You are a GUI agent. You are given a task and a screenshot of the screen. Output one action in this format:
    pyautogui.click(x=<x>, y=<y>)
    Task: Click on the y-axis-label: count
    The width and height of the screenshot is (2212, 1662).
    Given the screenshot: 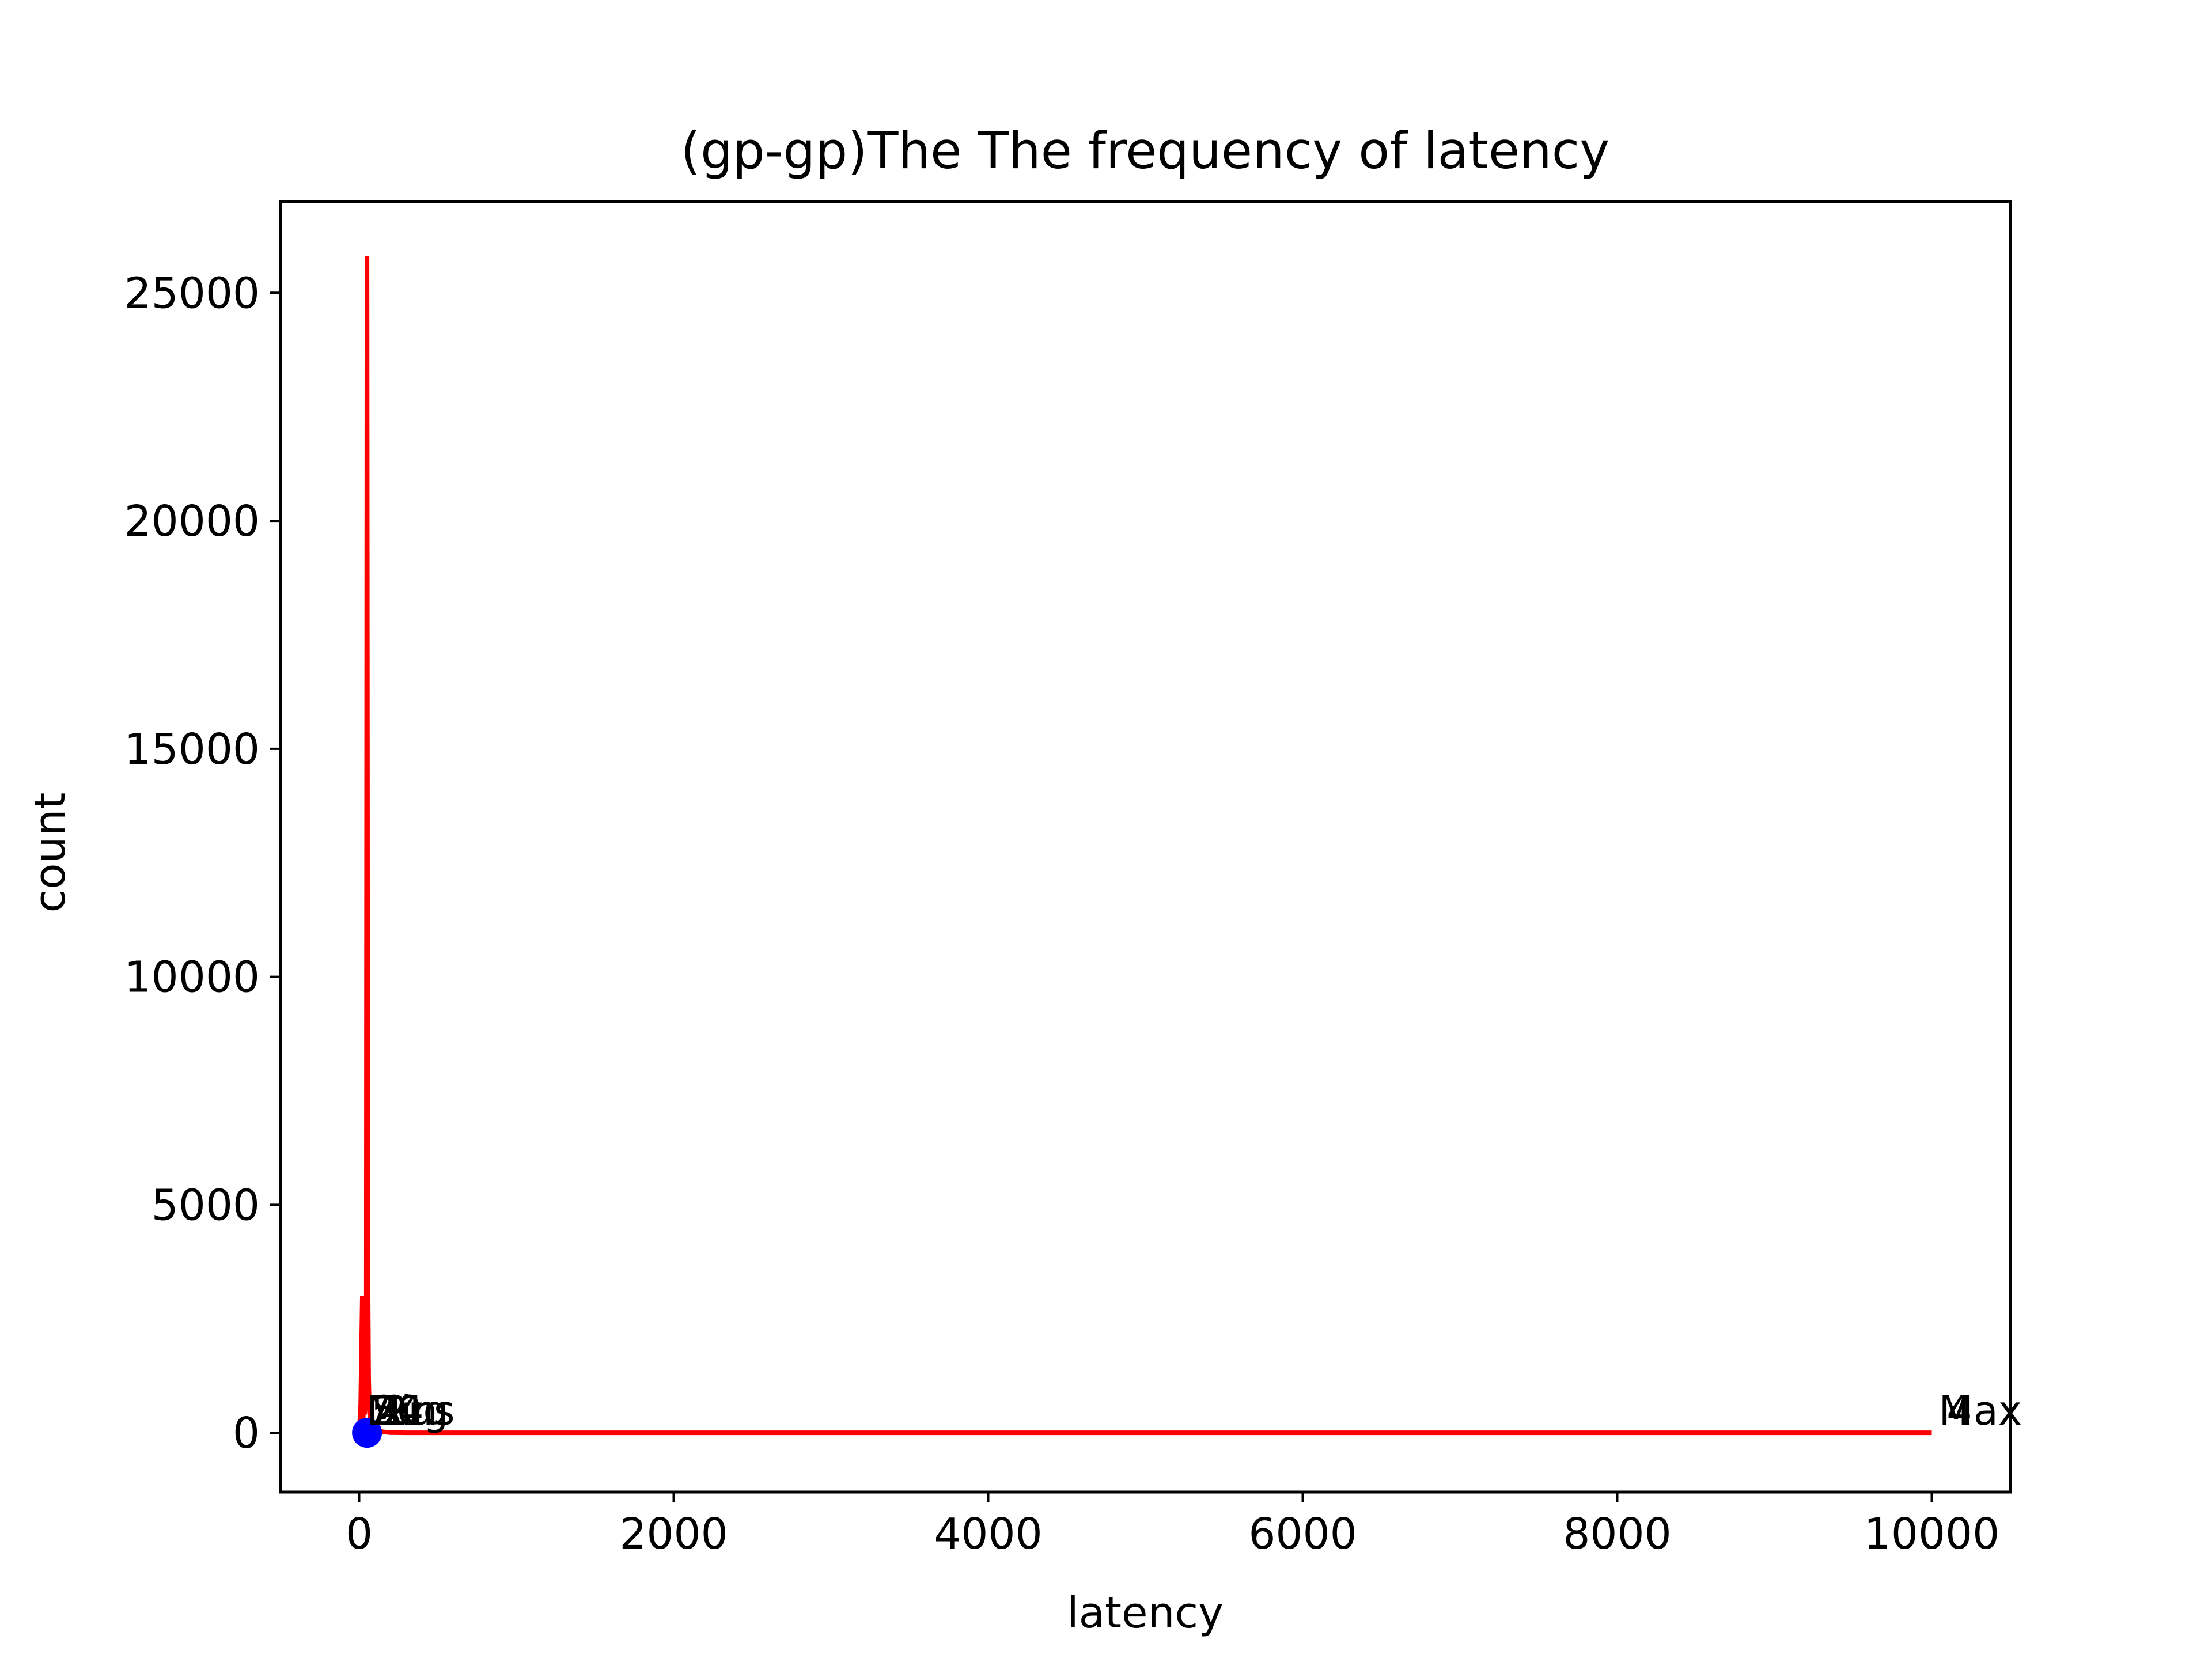 What is the action you would take?
    pyautogui.click(x=50, y=853)
    